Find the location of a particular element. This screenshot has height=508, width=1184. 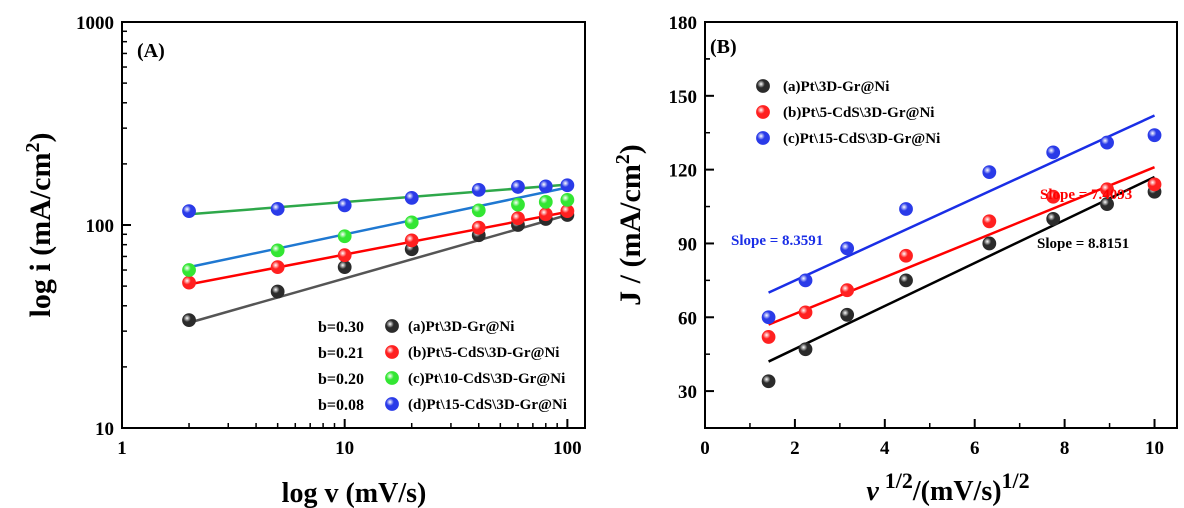

y-axis-label-a-main: log i (mA/cm is located at coordinates (40, 235).